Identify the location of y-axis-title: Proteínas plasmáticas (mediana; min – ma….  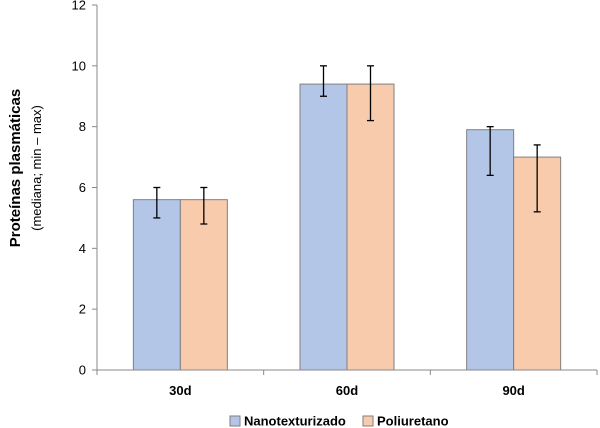
(25, 168).